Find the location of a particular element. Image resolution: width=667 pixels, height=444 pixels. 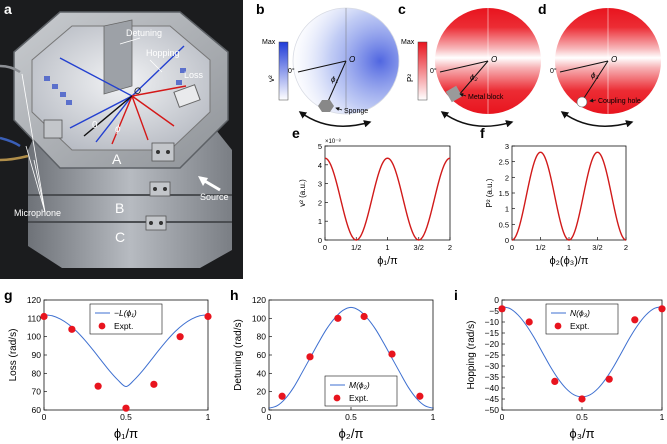

x-tick-label-i: 0 is located at coordinates (502, 417).